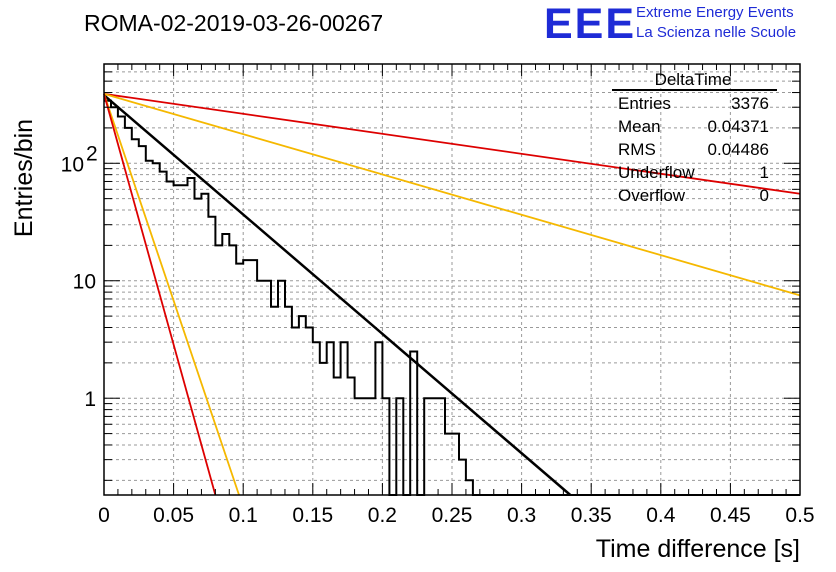  What do you see at coordinates (652, 195) in the screenshot?
I see `stat-overflow-label: Overflow` at bounding box center [652, 195].